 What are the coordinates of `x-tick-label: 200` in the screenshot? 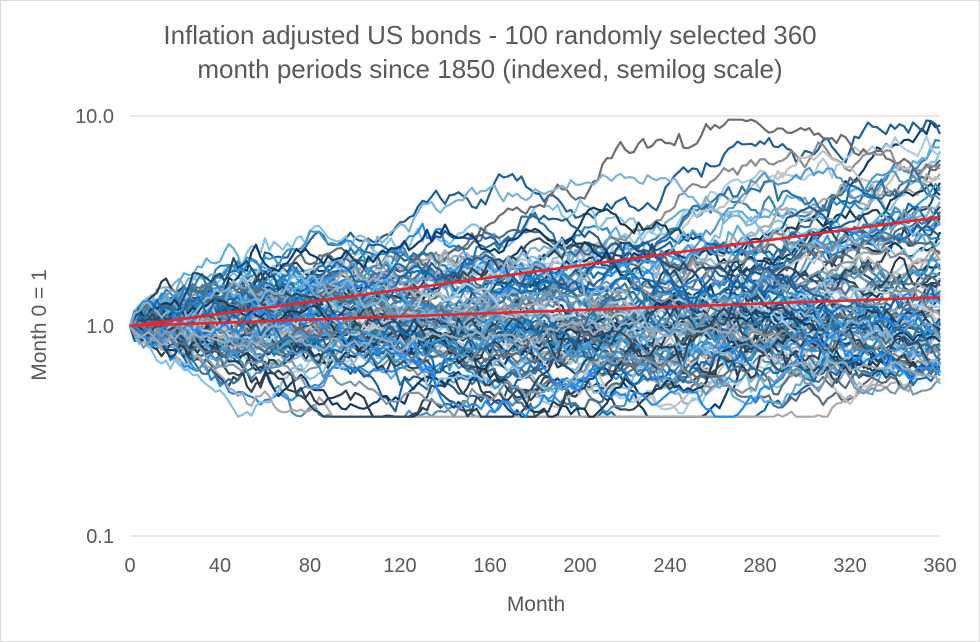 It's located at (579, 566).